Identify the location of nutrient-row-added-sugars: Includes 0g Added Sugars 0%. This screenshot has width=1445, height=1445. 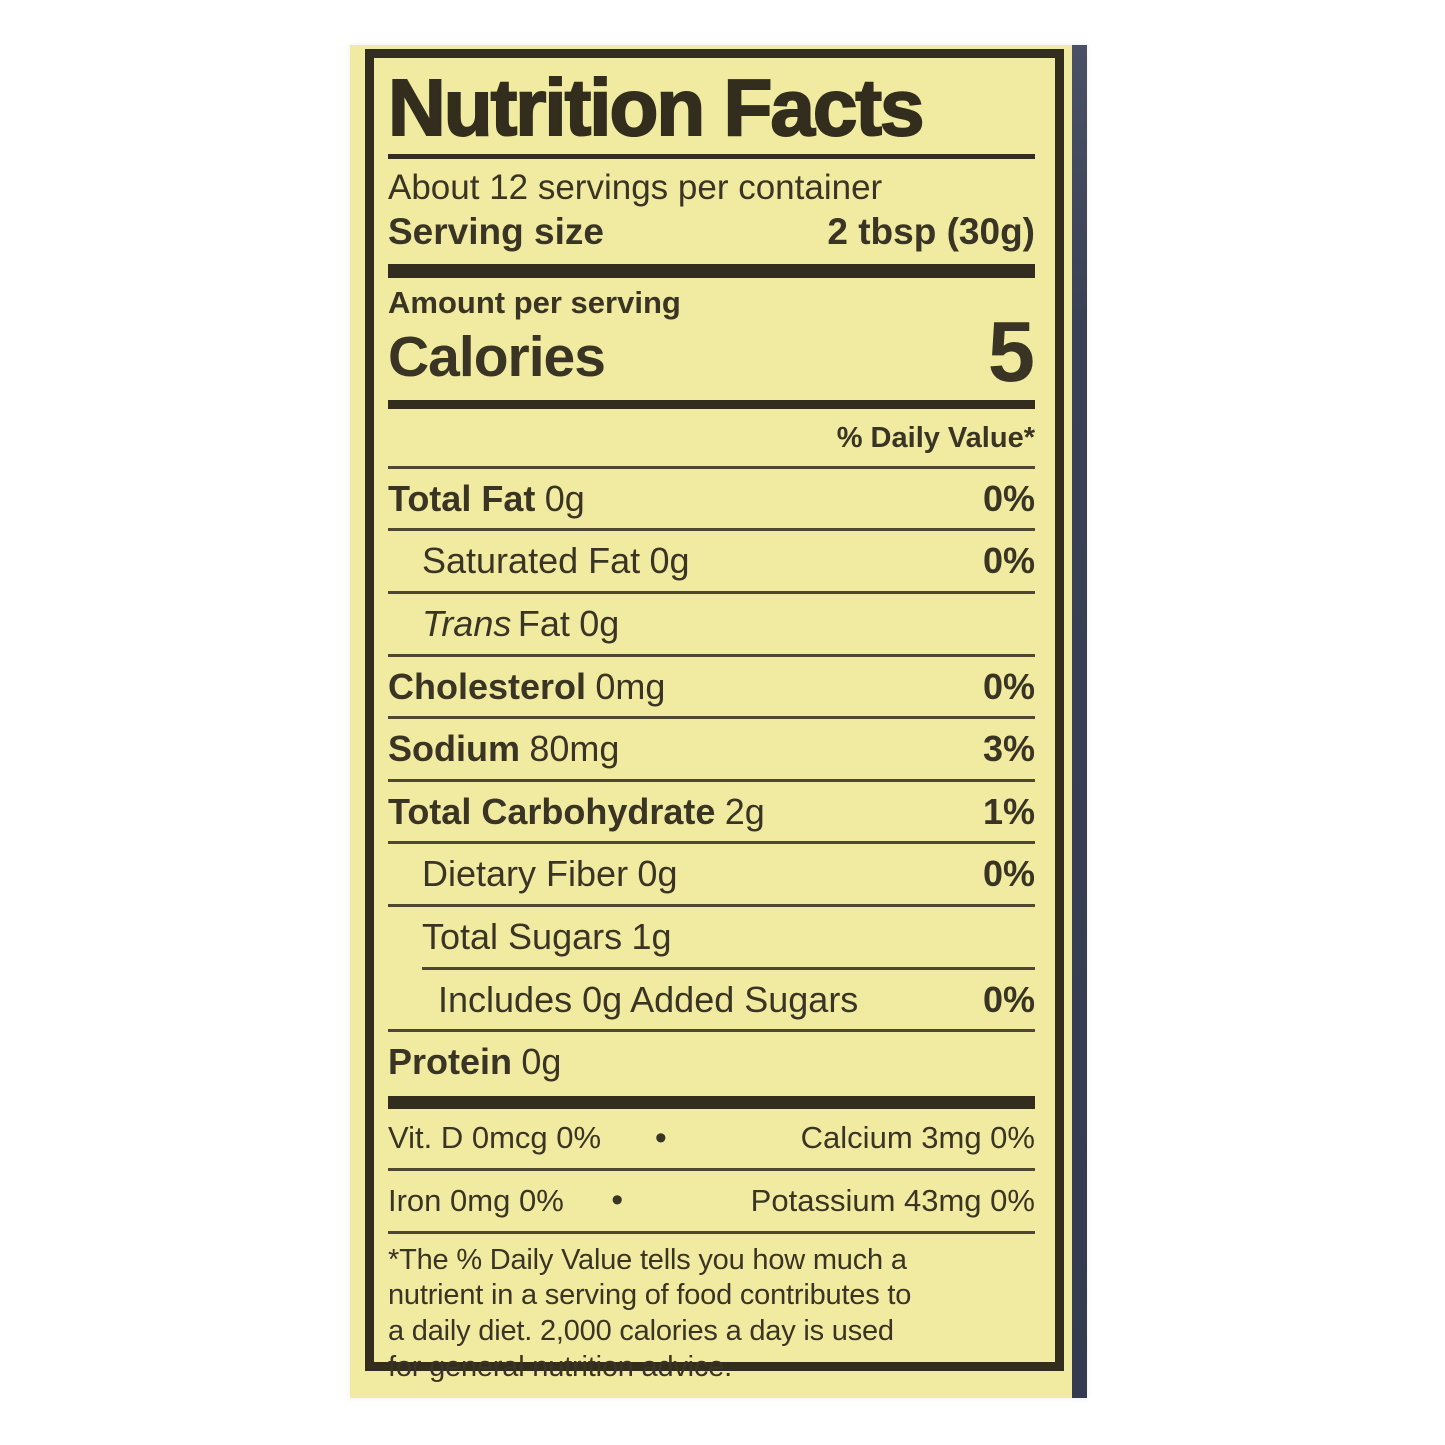
(711, 1000).